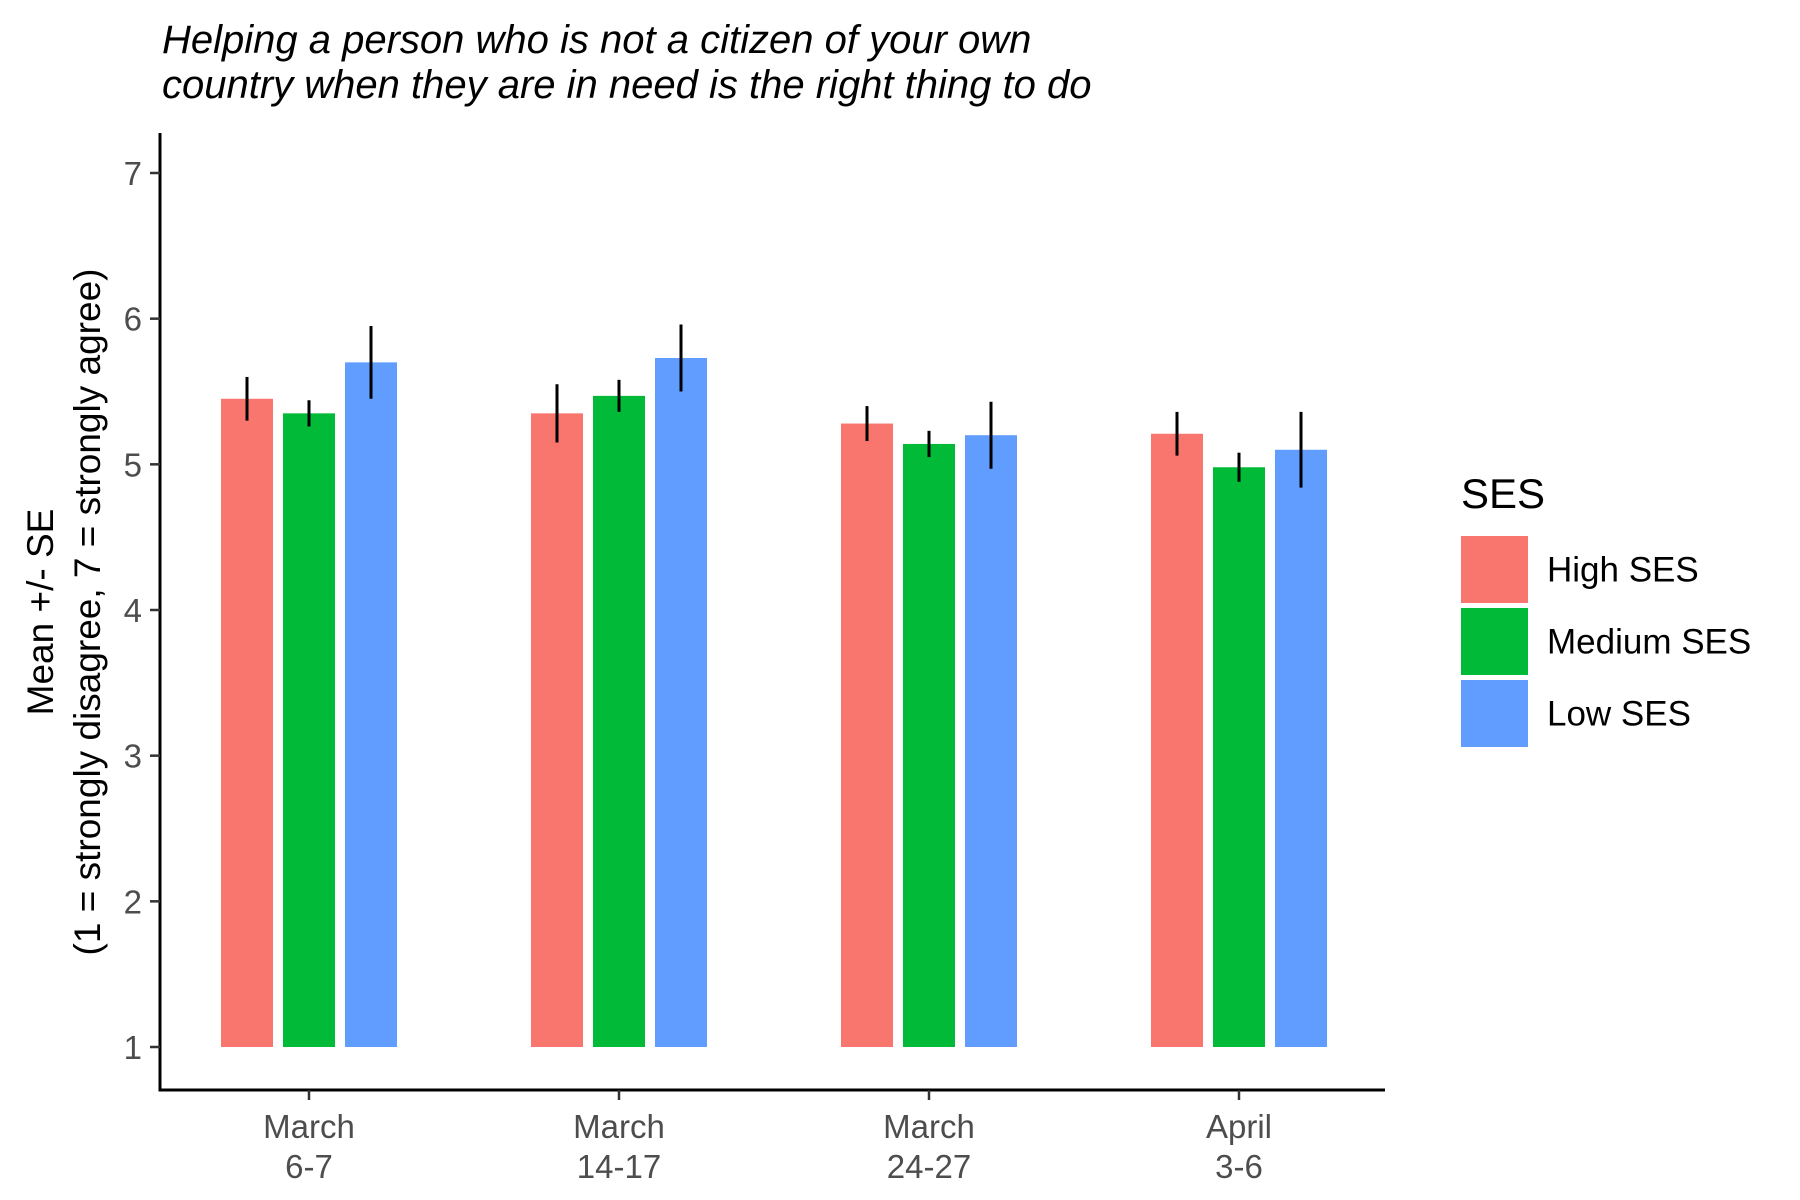  I want to click on x-tick-label-3-0: April, so click(1239, 1126).